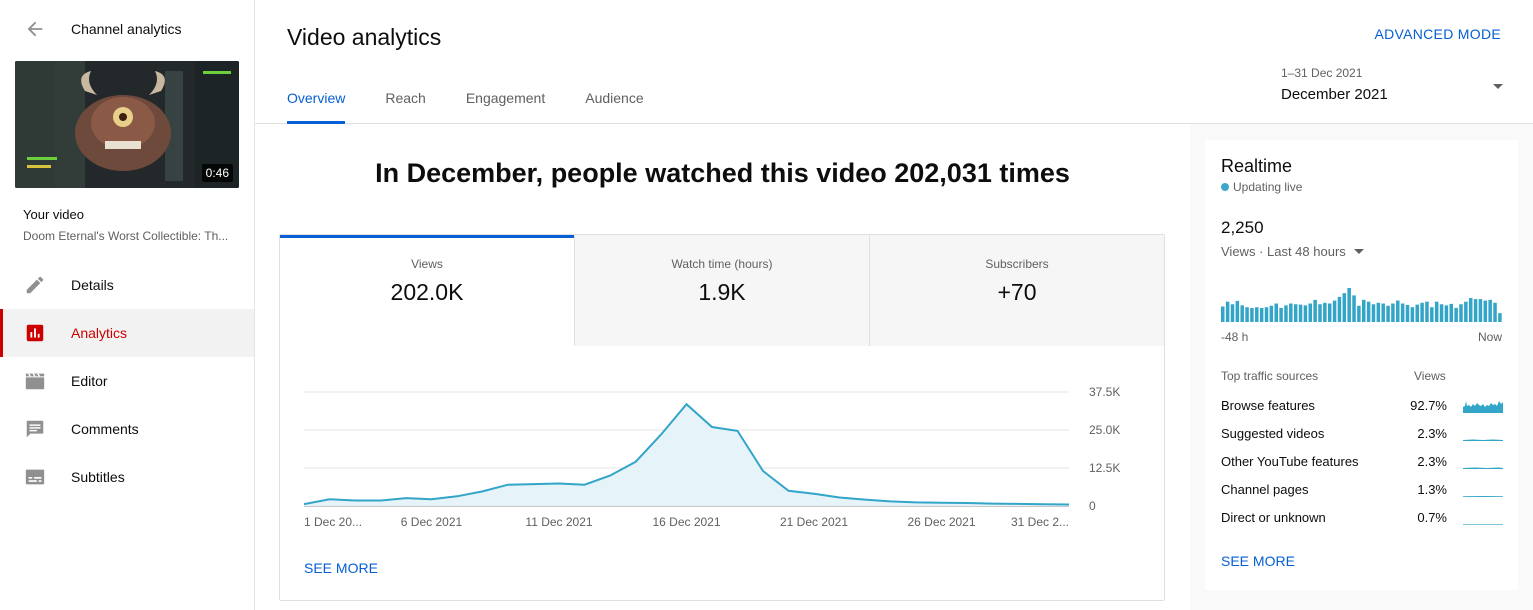 Image resolution: width=1533 pixels, height=610 pixels. I want to click on traffic-source-name: Direct or unknown, so click(1273, 517).